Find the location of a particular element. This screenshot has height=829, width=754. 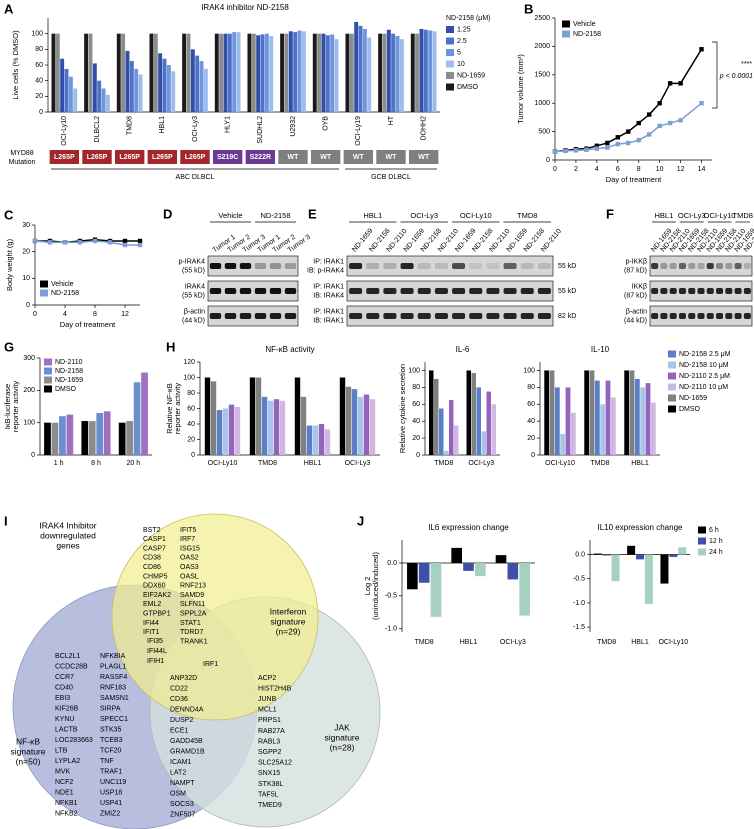

gene: NDE1 is located at coordinates (64, 792).